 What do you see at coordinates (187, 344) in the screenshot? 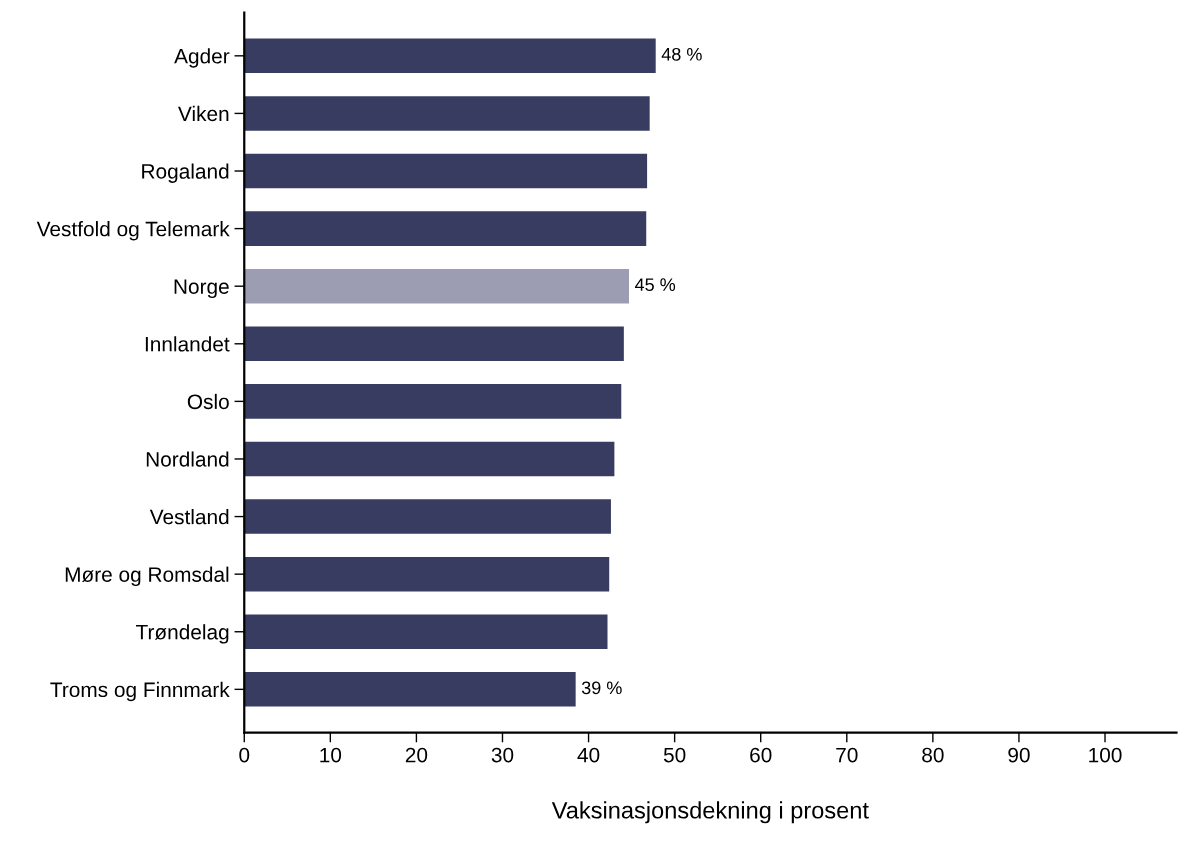
I see `y-tick-label: Innlandet` at bounding box center [187, 344].